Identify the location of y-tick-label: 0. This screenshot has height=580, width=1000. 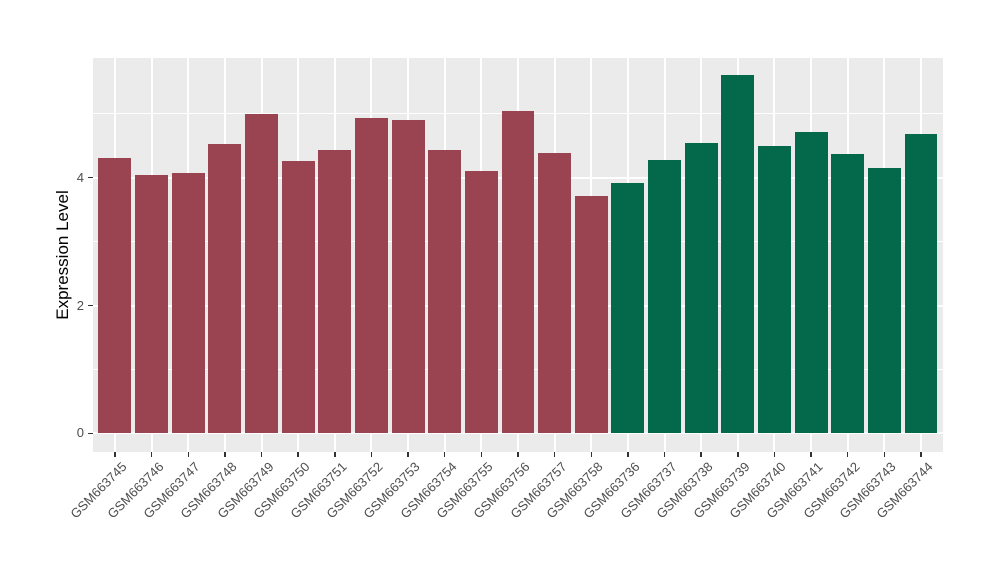
(80, 433).